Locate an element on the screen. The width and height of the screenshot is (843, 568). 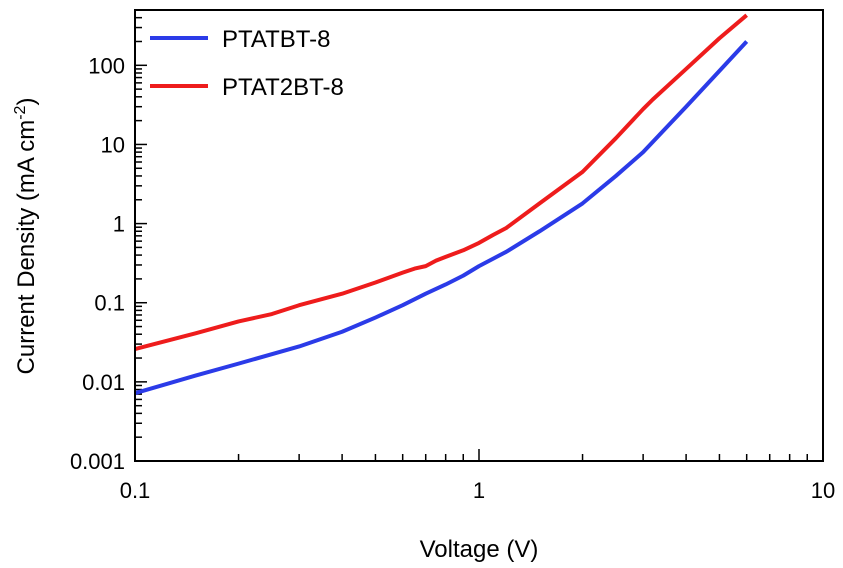
y-axis-title-close: ) is located at coordinates (26, 102).